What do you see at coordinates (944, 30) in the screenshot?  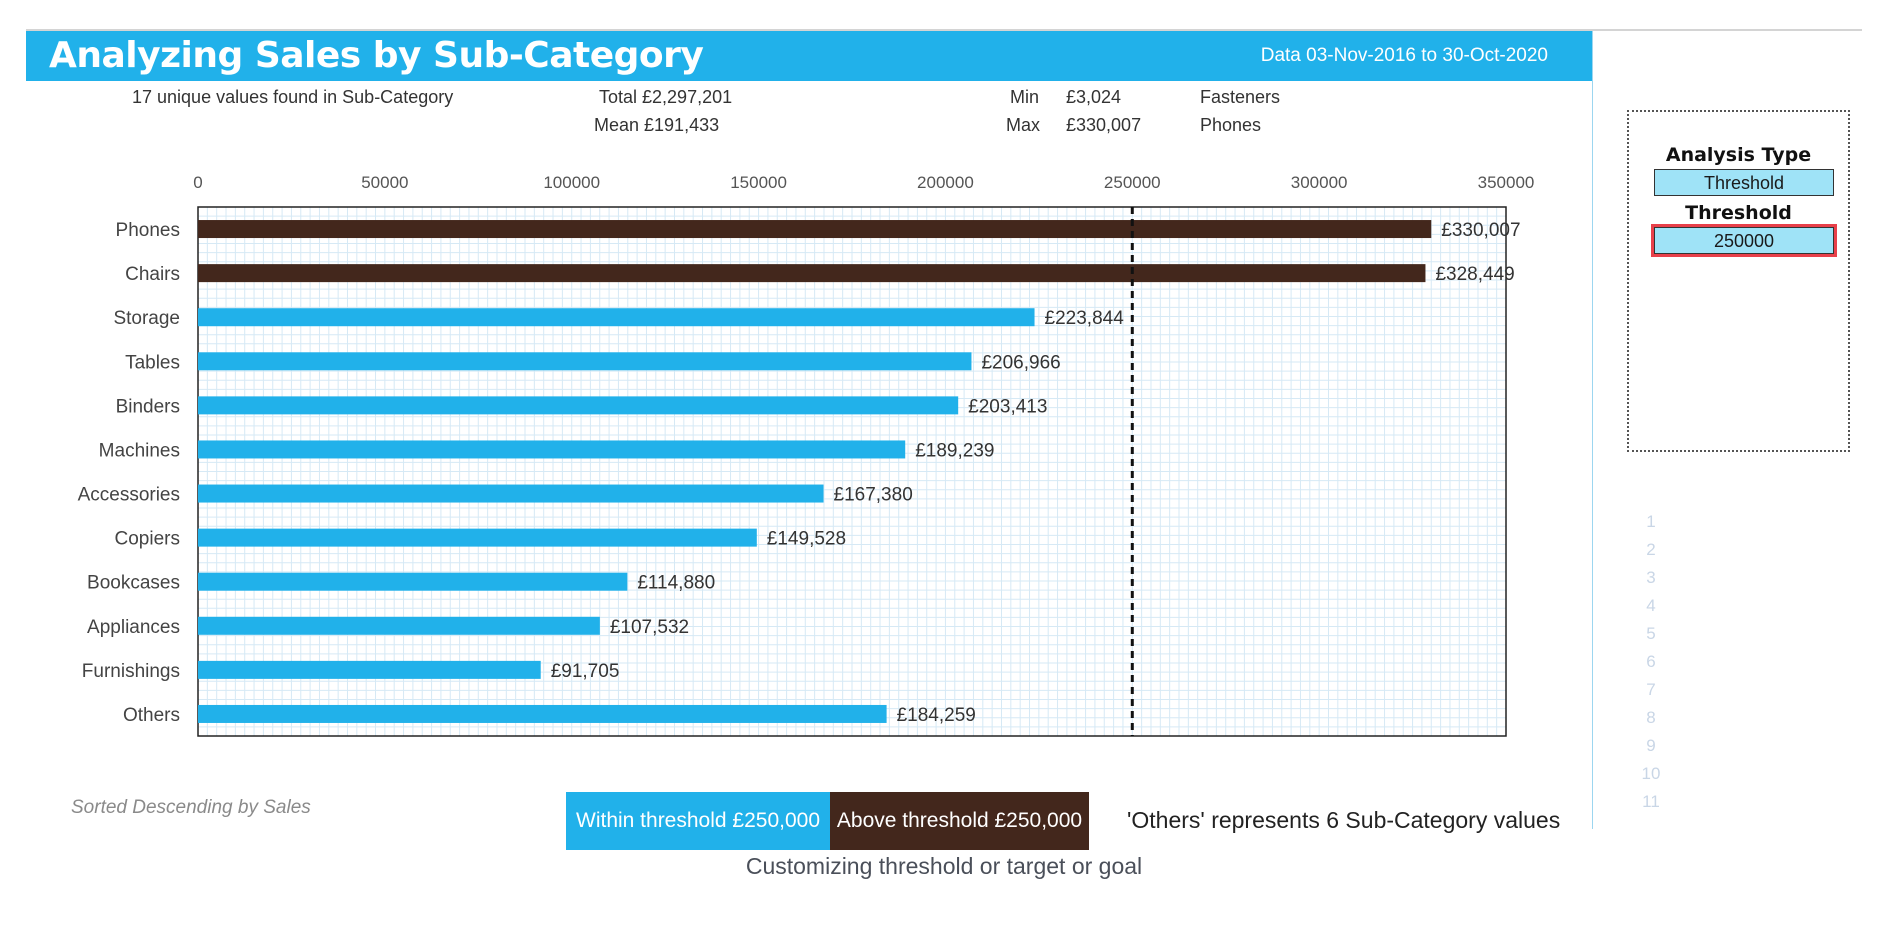 I see `sheet-top-border` at bounding box center [944, 30].